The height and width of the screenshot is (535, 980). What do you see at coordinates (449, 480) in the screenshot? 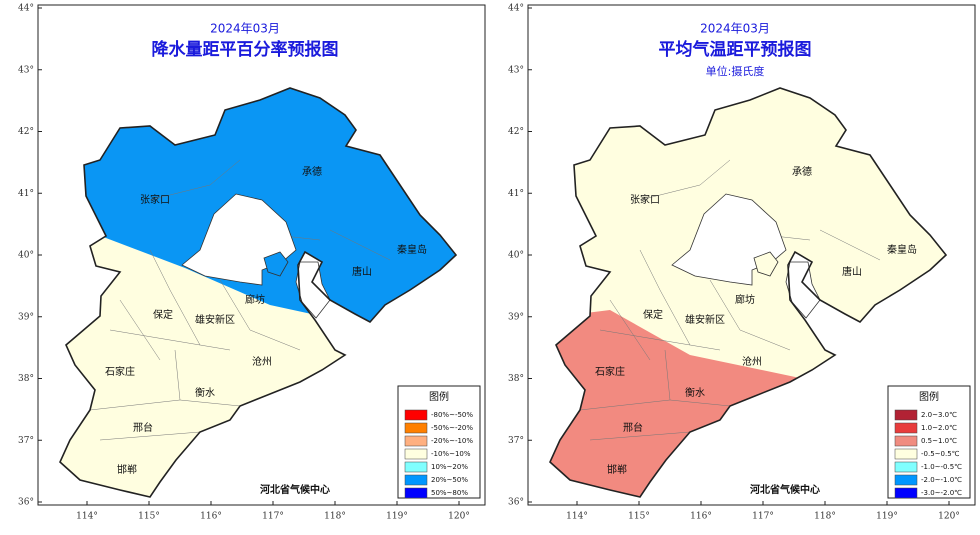
I see `legend-label: 20%~50%` at bounding box center [449, 480].